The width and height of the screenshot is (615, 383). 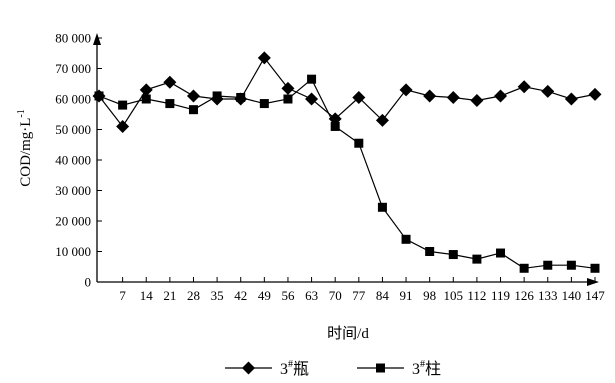 I want to click on x-tick-label: 56, so click(x=288, y=295).